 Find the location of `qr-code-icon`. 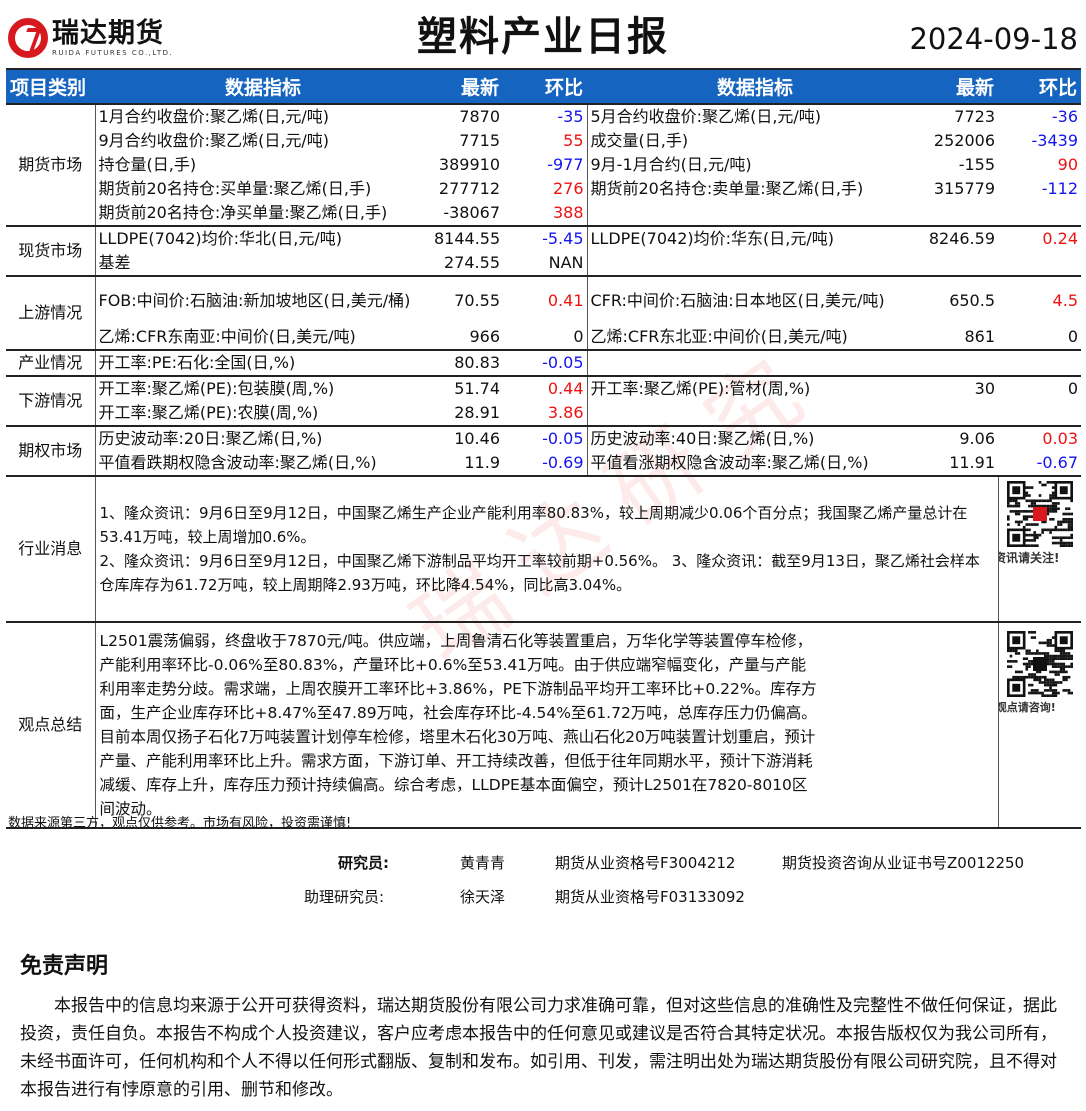

qr-code-icon is located at coordinates (1039, 514).